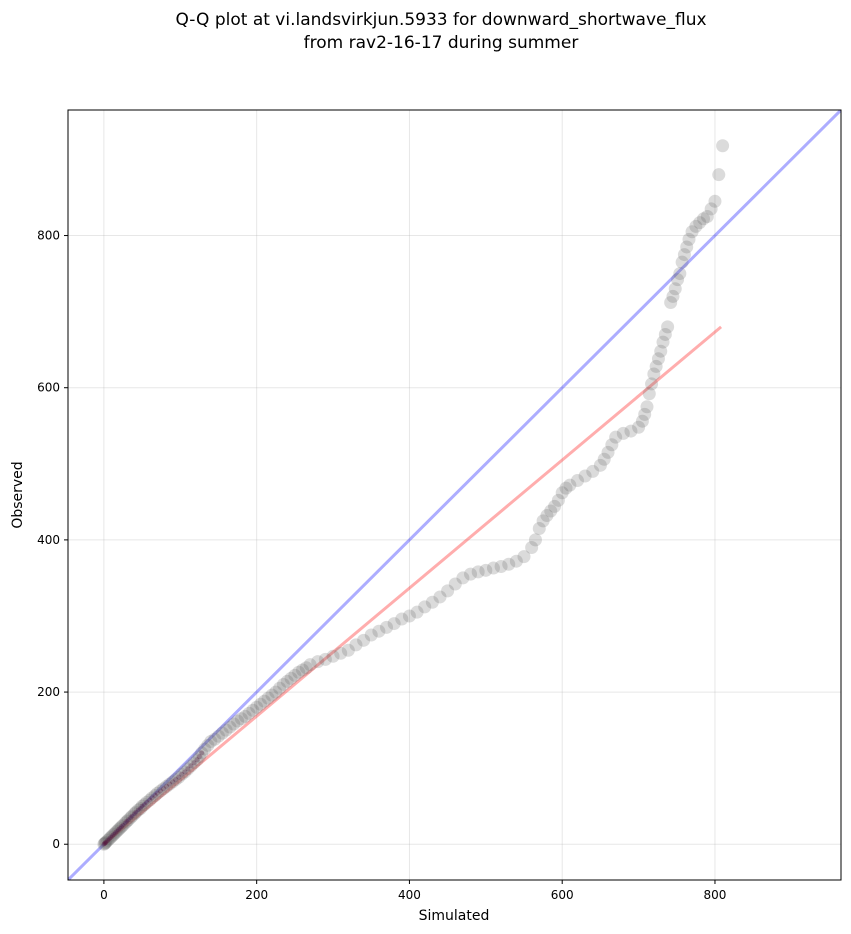 The image size is (851, 934). I want to click on y-axis-label: Observed, so click(18, 494).